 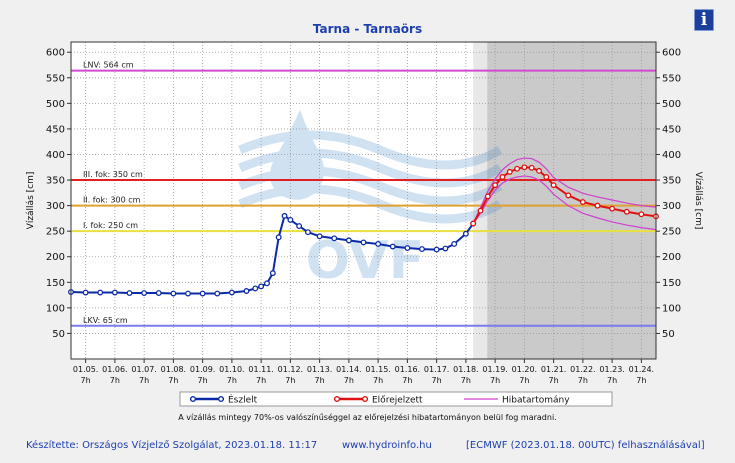 What do you see at coordinates (407, 369) in the screenshot?
I see `x-tick-label-date: 01.16.` at bounding box center [407, 369].